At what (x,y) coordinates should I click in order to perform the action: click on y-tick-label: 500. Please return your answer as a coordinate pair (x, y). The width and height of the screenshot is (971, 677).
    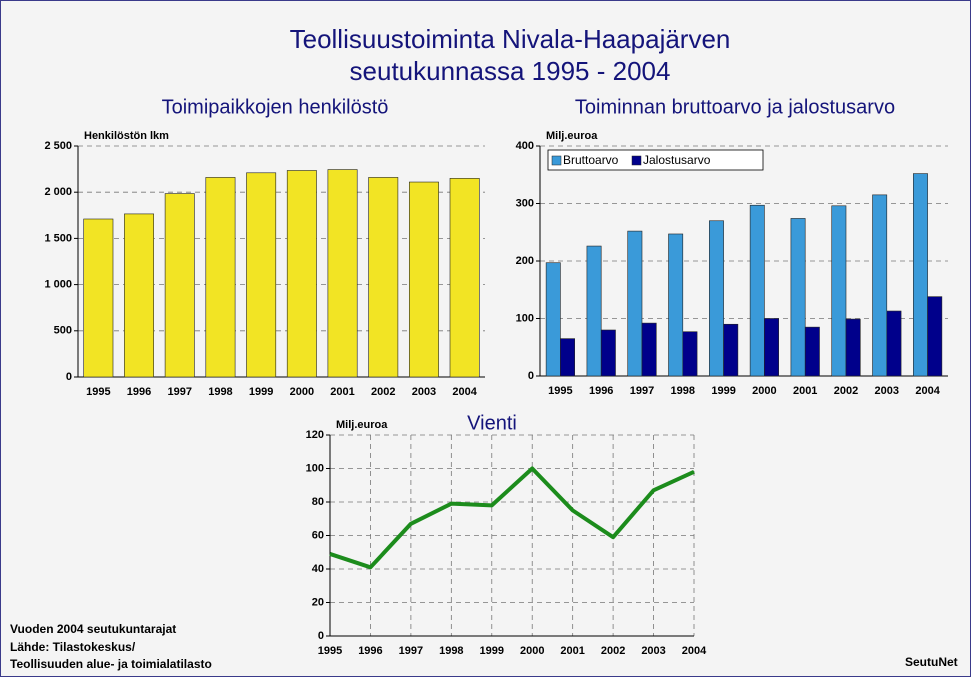
    Looking at the image, I should click on (63, 331).